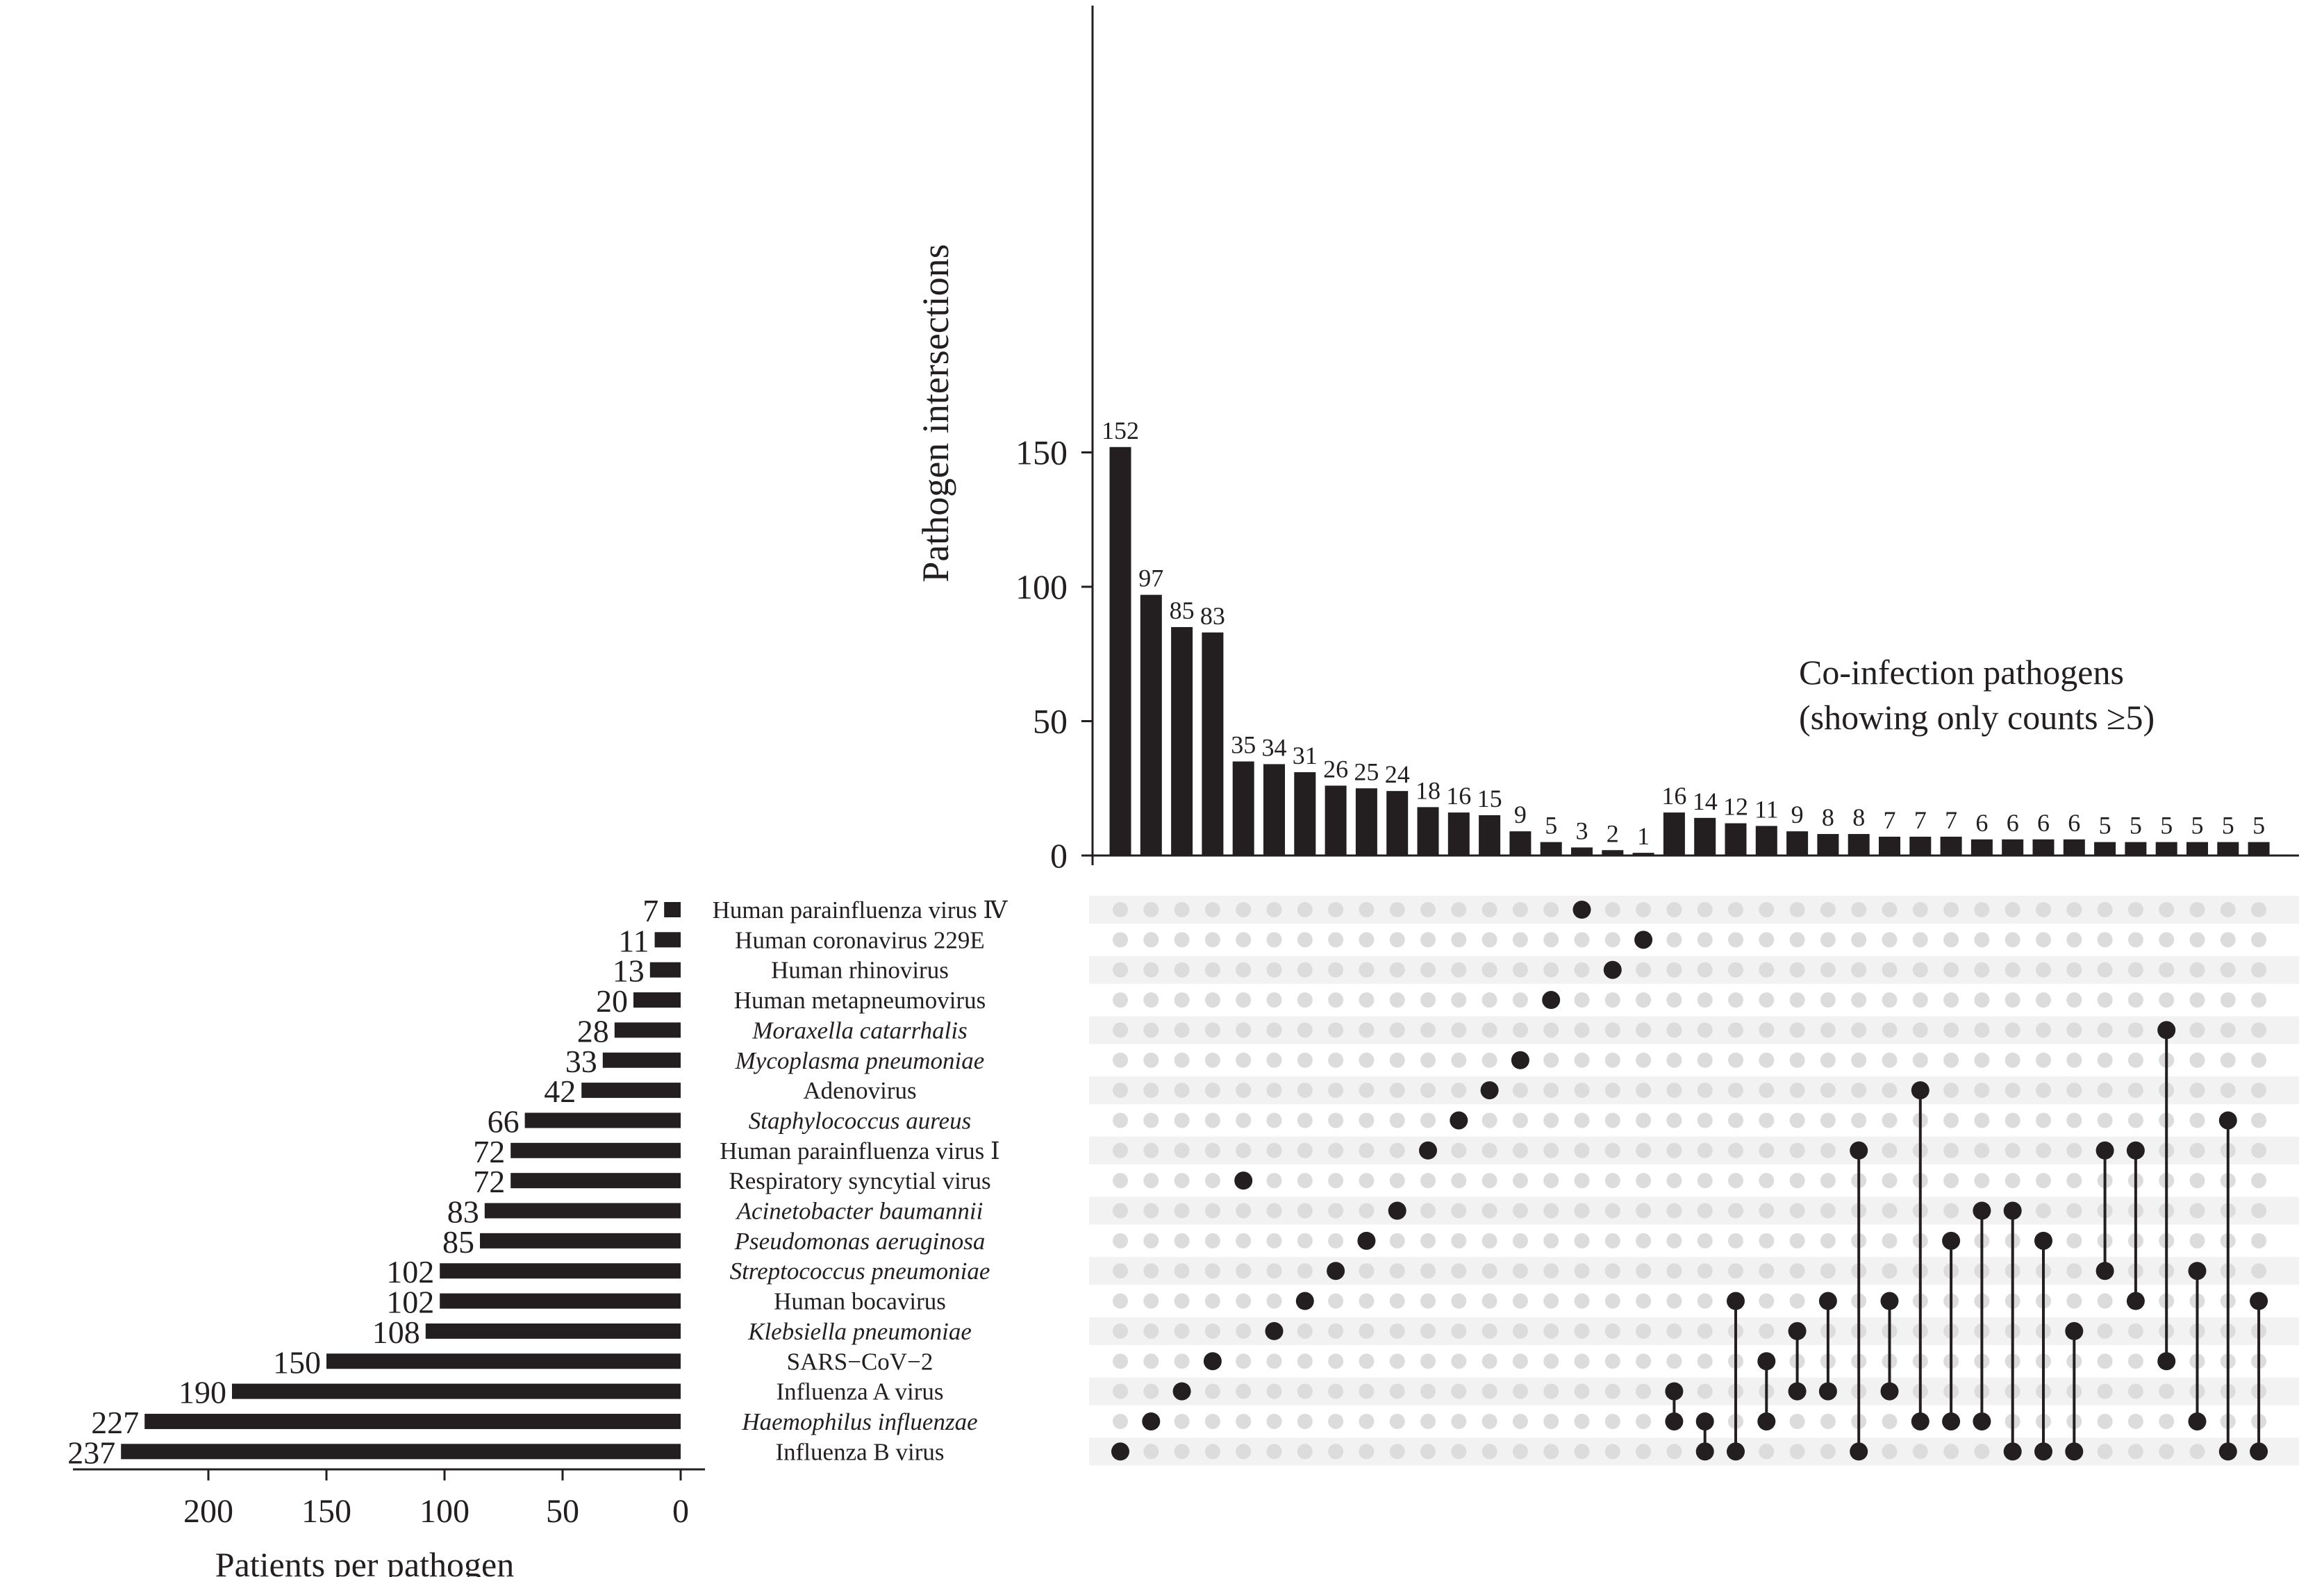  Describe the element at coordinates (580, 1241) in the screenshot. I see `pathogen-bar` at that location.